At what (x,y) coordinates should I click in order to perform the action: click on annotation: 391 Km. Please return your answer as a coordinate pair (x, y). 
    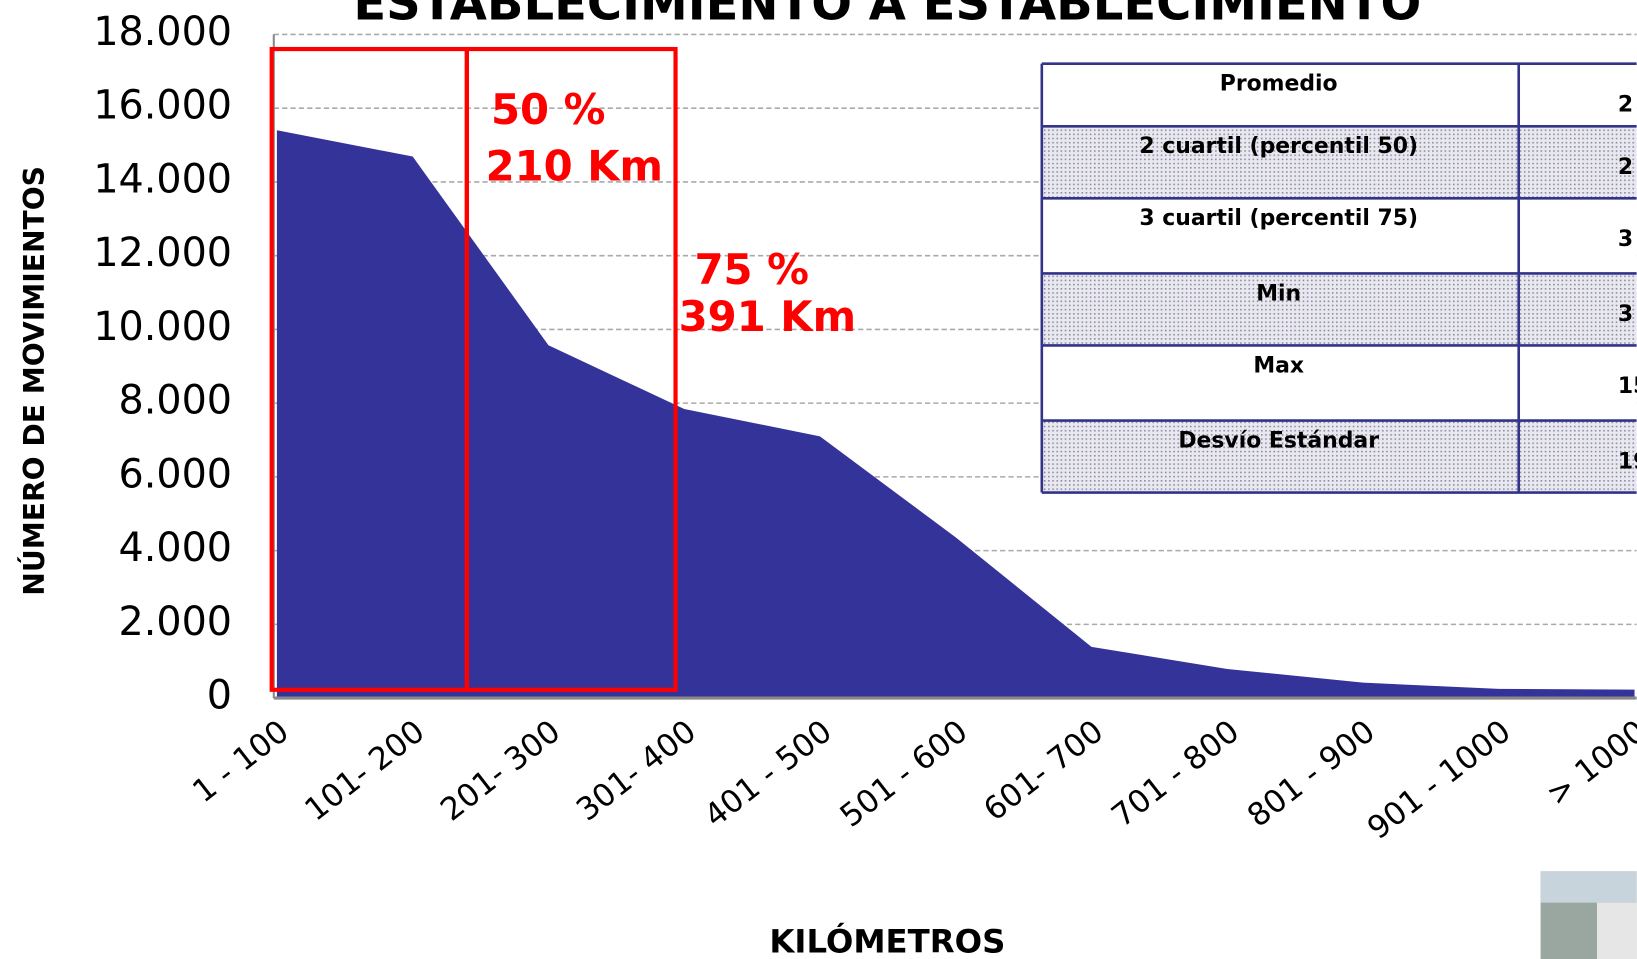
    Looking at the image, I should click on (767, 316).